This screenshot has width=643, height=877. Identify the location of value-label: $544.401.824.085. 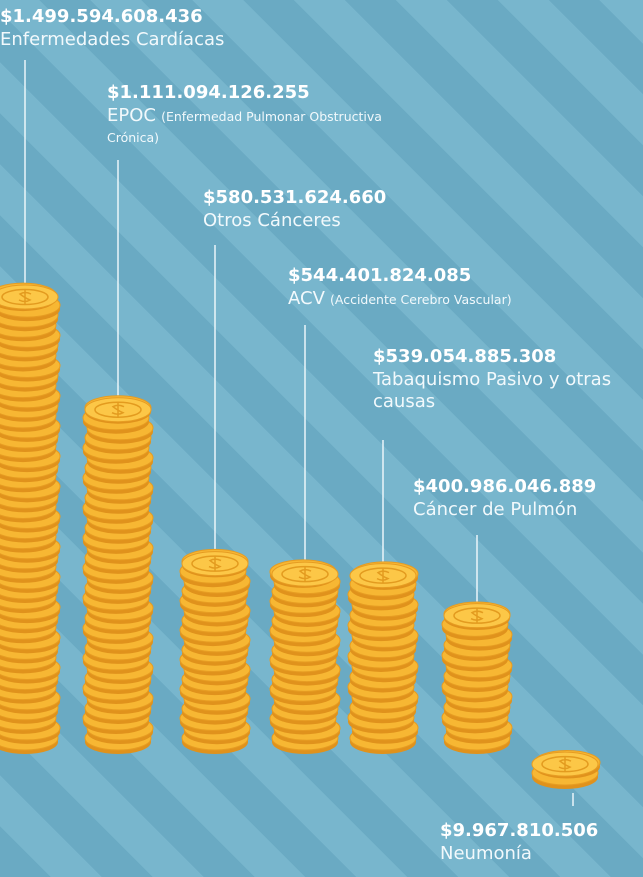
(380, 275).